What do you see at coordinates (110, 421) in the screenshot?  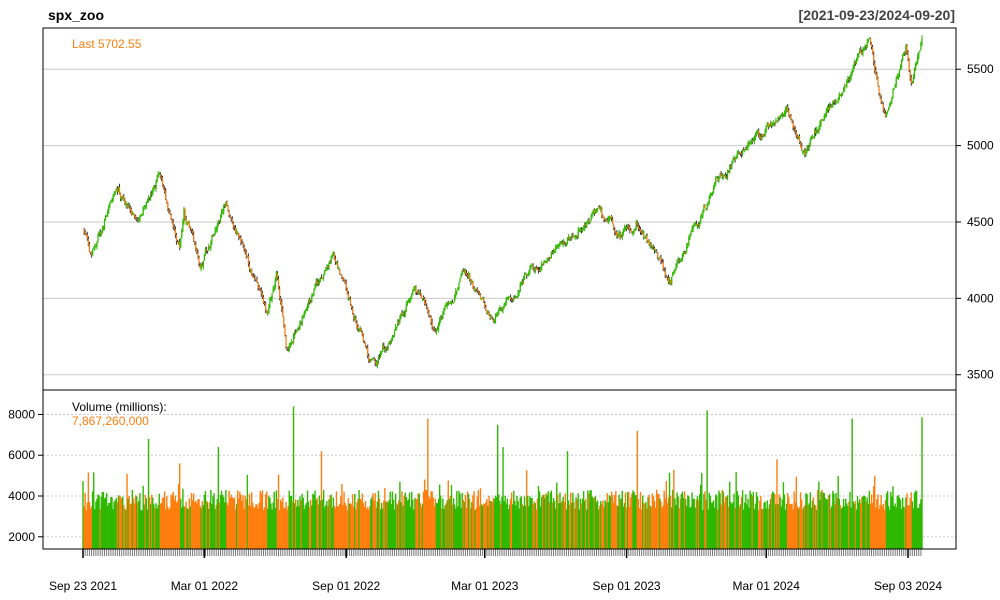 I see `volume-last-value: 7,867,260,000` at bounding box center [110, 421].